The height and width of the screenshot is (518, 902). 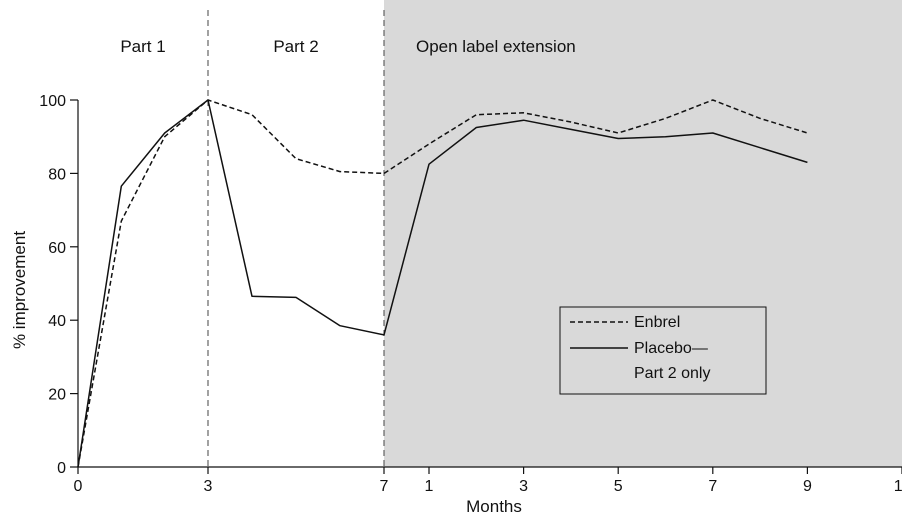 What do you see at coordinates (347, 46) in the screenshot?
I see `phase-labels: Part 1 Part 2 Open label extension` at bounding box center [347, 46].